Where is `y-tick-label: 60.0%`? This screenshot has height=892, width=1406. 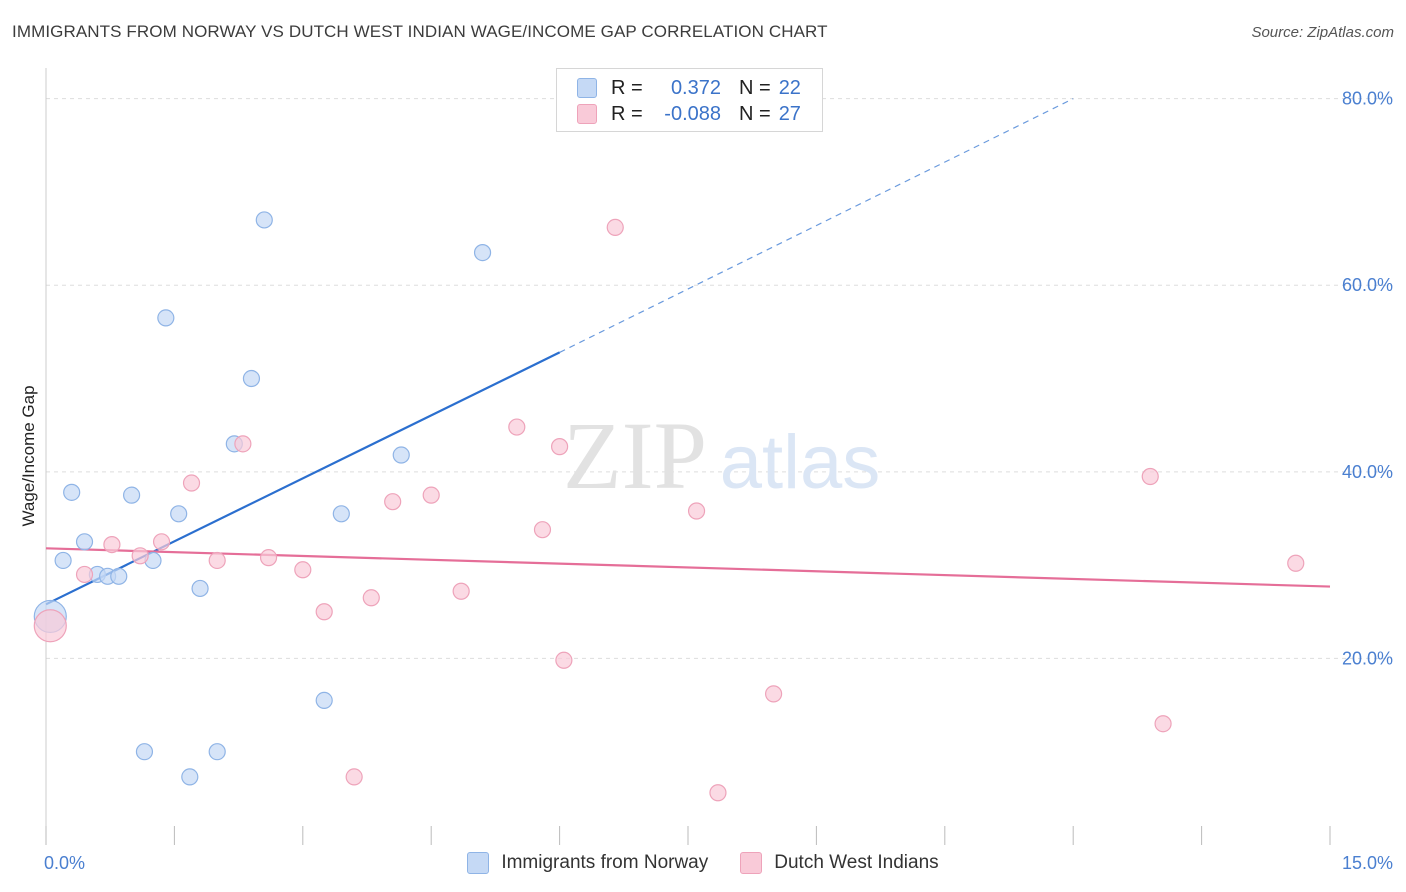 y-tick-label: 60.0% is located at coordinates (1367, 285).